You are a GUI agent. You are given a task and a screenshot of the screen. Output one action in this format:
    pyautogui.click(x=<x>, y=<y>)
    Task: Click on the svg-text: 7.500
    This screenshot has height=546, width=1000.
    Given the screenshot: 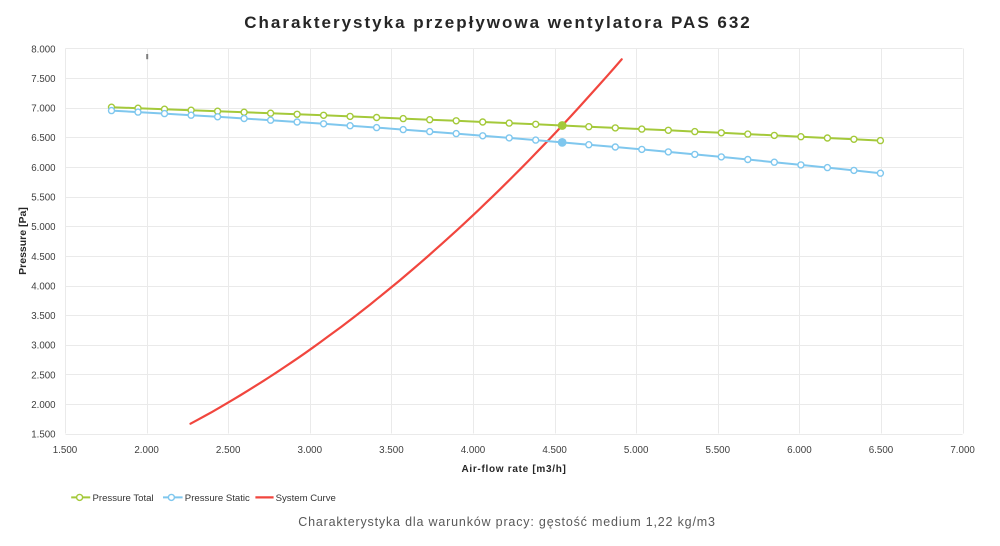 What is the action you would take?
    pyautogui.click(x=43, y=79)
    